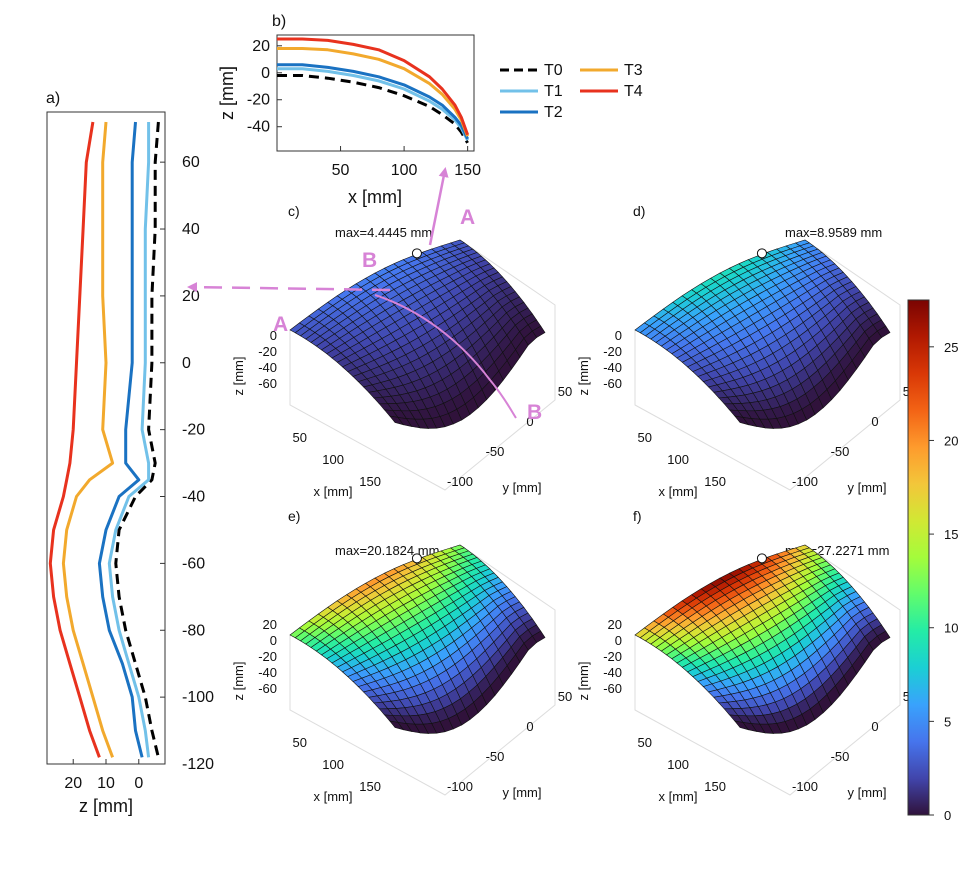 The height and width of the screenshot is (887, 979). I want to click on panel-e-ztick-label: 0, so click(273, 640).